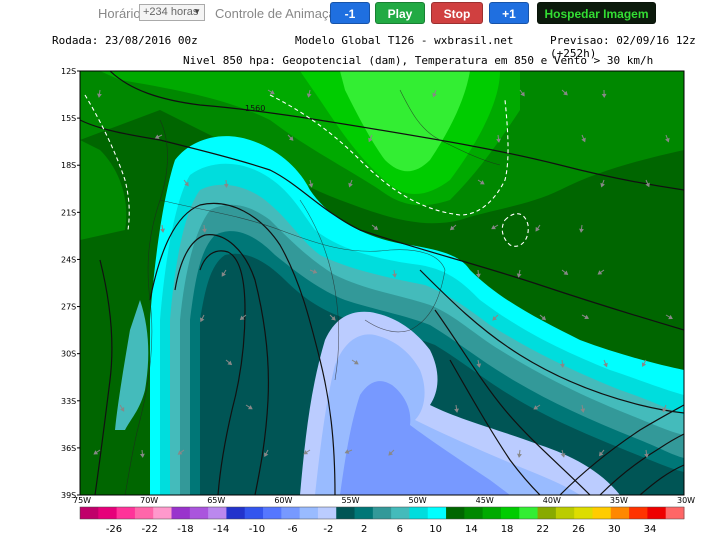 The height and width of the screenshot is (557, 720). What do you see at coordinates (114, 529) in the screenshot?
I see `colorbar-label: -26` at bounding box center [114, 529].